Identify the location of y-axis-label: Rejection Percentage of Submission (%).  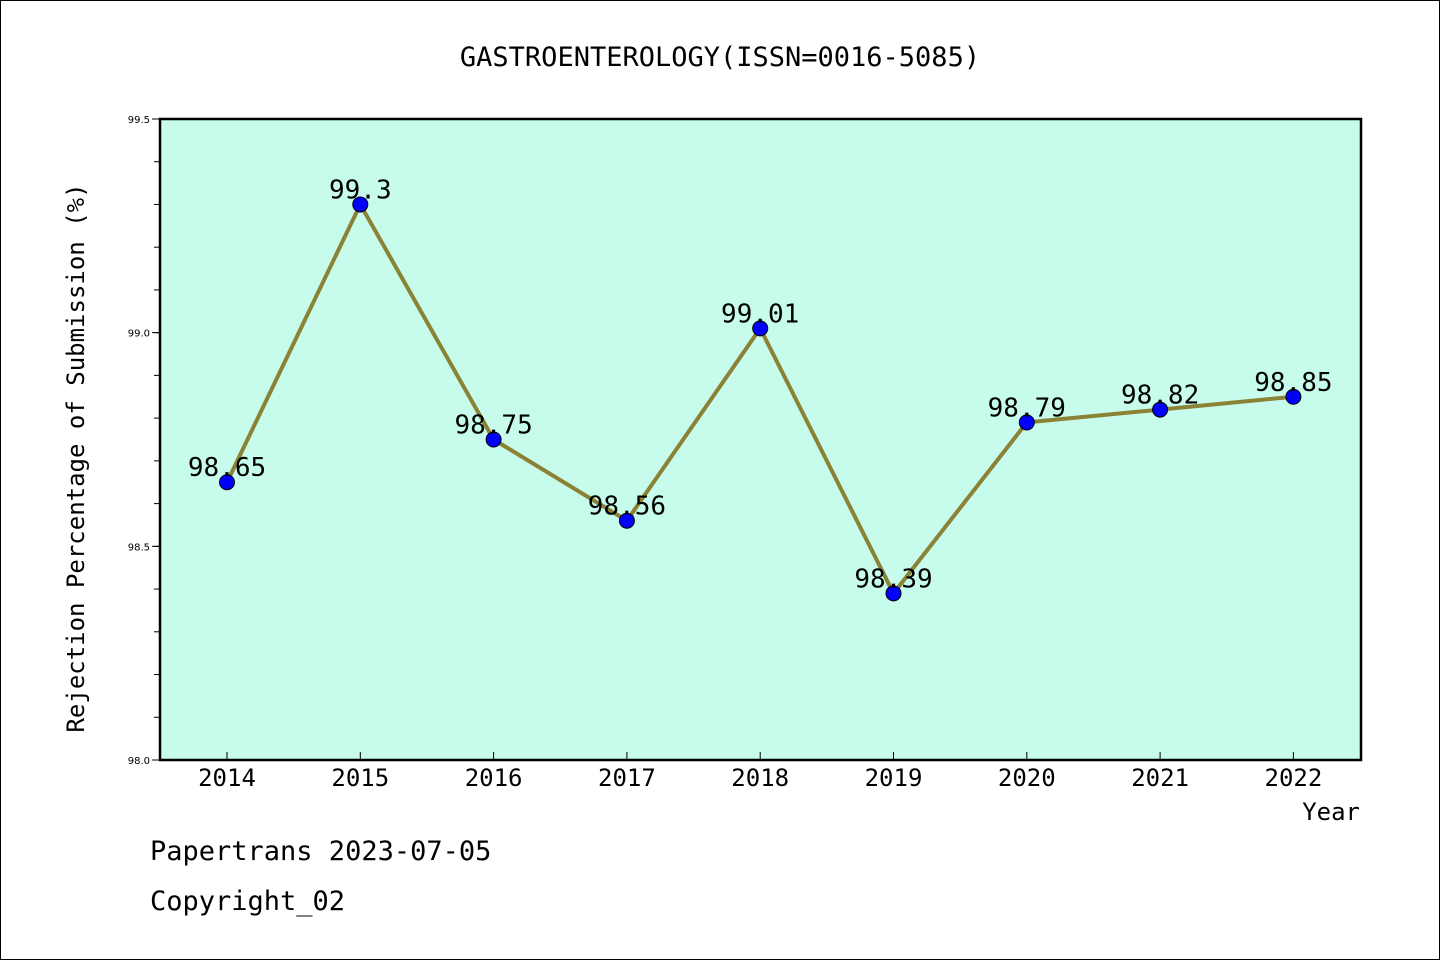
(76, 457).